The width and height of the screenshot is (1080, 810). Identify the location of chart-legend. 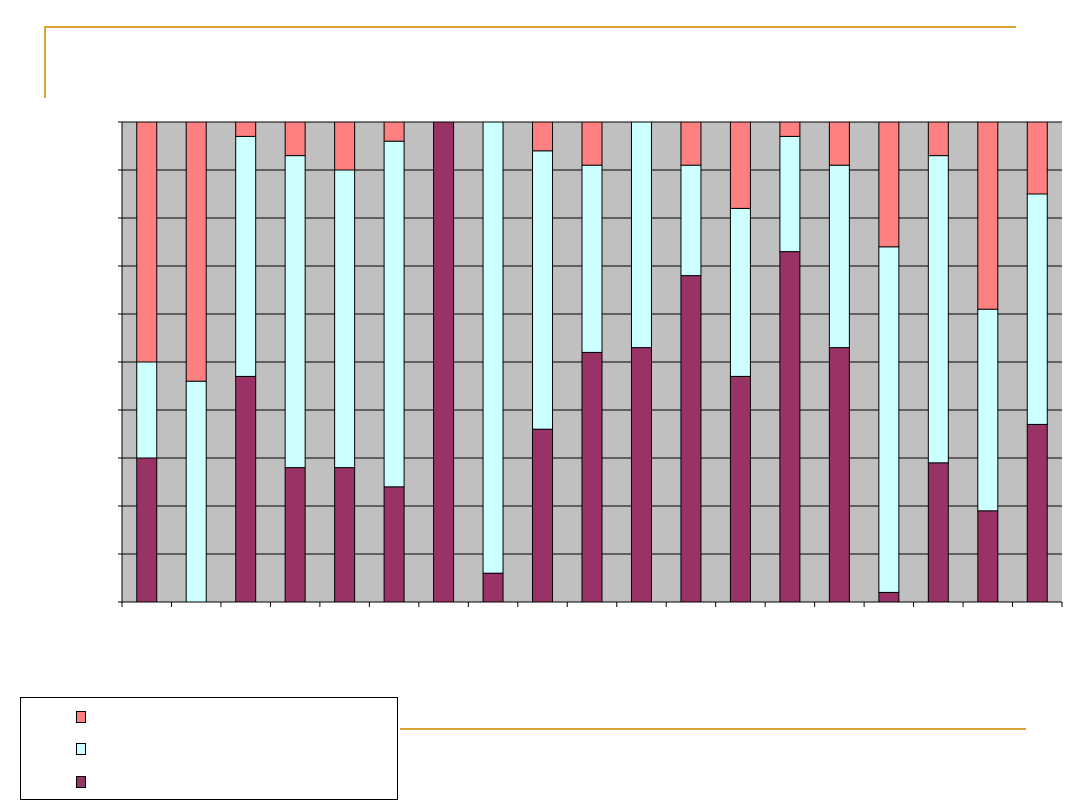
(209, 748).